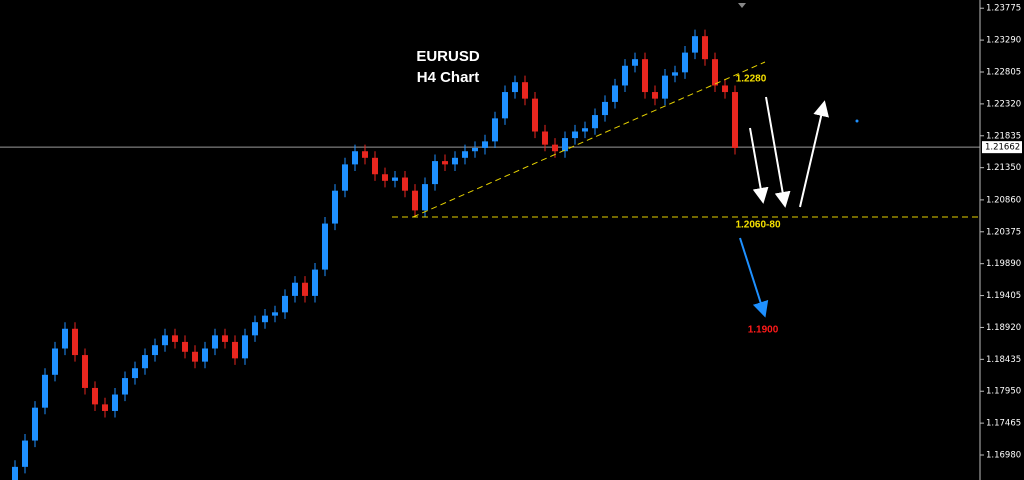  What do you see at coordinates (763, 330) in the screenshot?
I see `annotation: 1.1900` at bounding box center [763, 330].